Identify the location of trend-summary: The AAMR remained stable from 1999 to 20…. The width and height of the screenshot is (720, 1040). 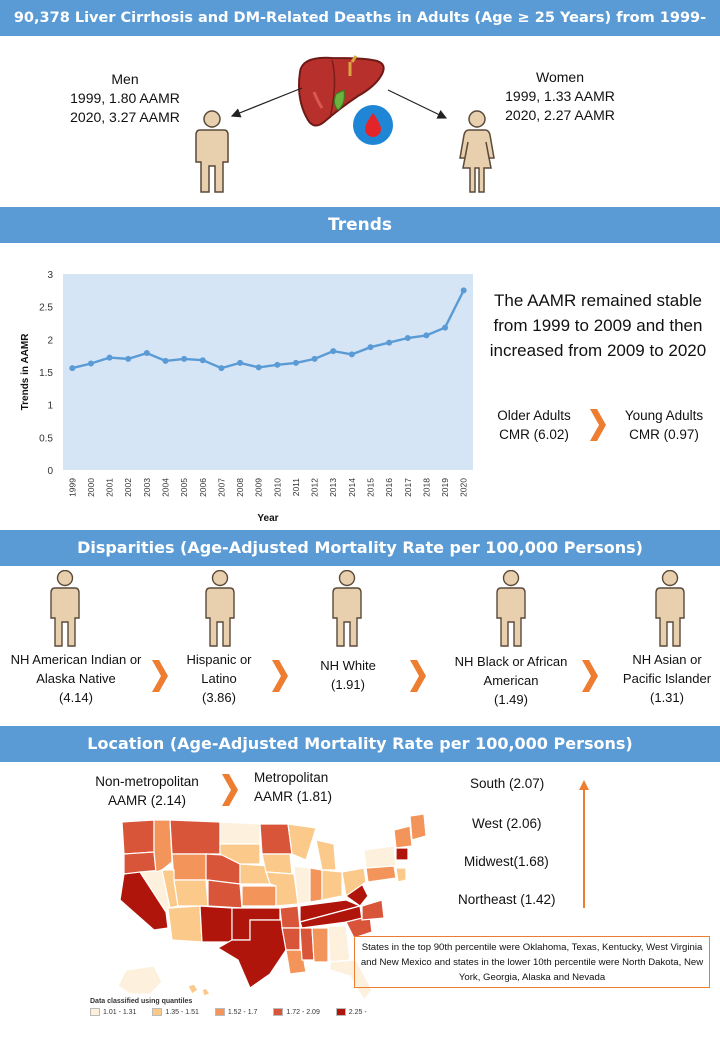
(598, 325).